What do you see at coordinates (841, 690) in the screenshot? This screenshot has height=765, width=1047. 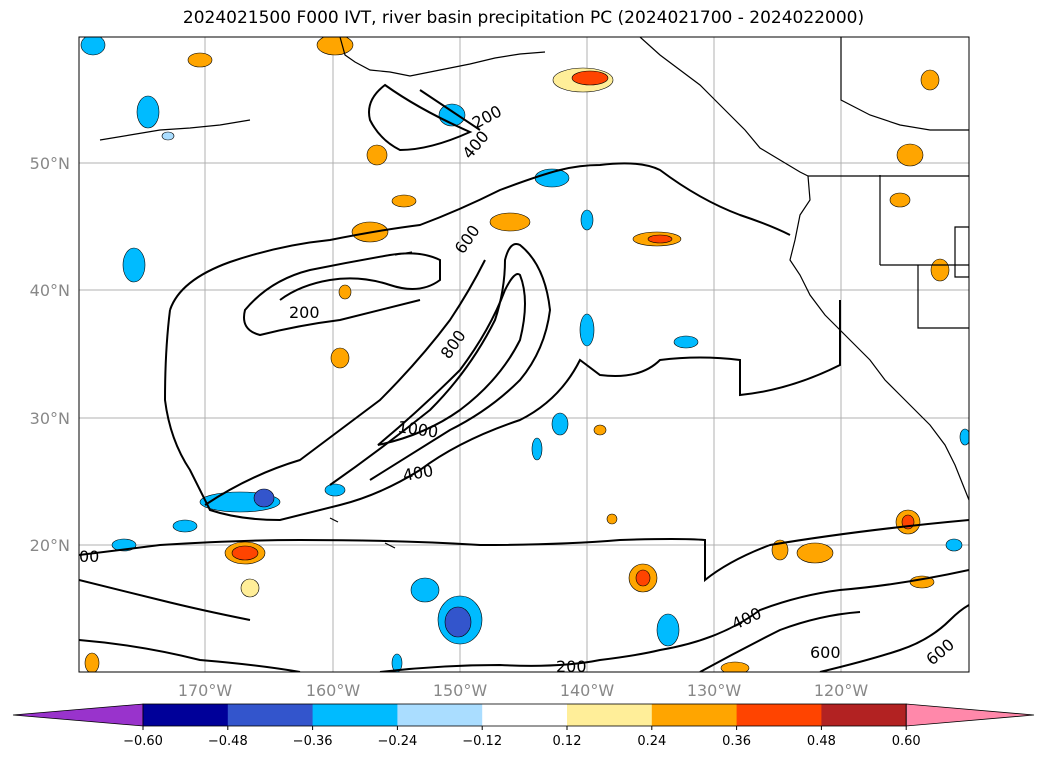 I see `lon-label: 120°W` at bounding box center [841, 690].